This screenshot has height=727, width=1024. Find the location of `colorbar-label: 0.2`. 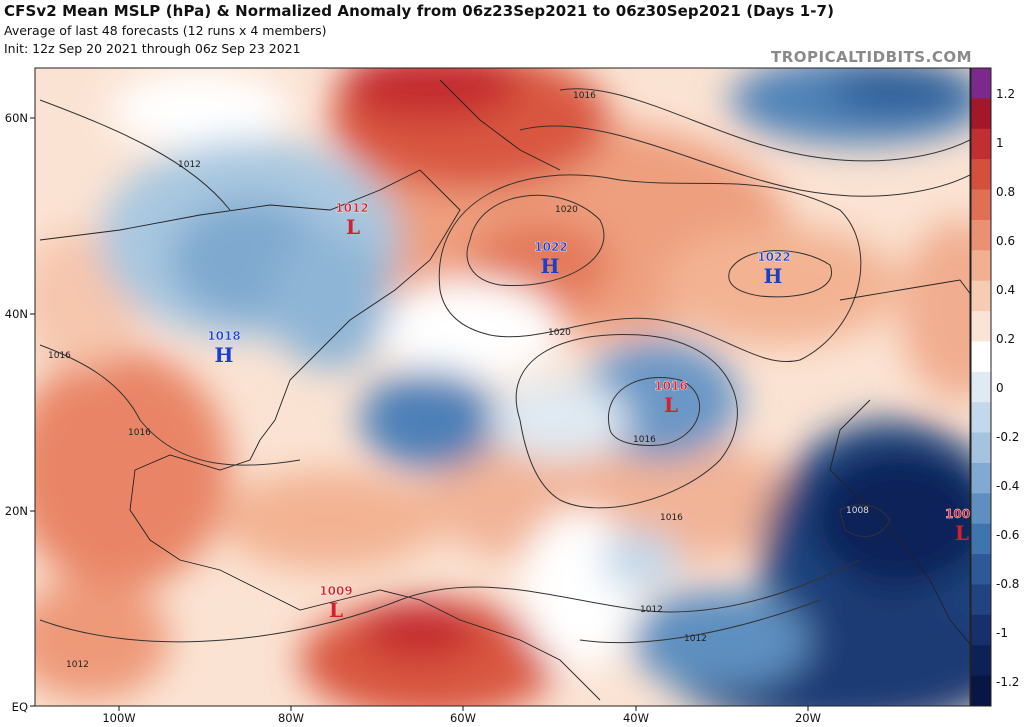

colorbar-label: 0.2 is located at coordinates (1005, 339).